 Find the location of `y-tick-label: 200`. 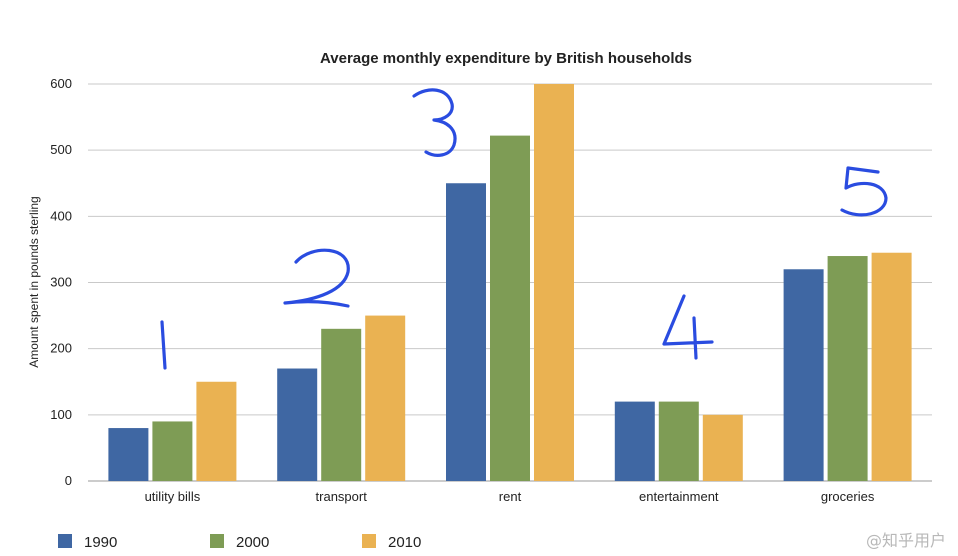

y-tick-label: 200 is located at coordinates (61, 348).